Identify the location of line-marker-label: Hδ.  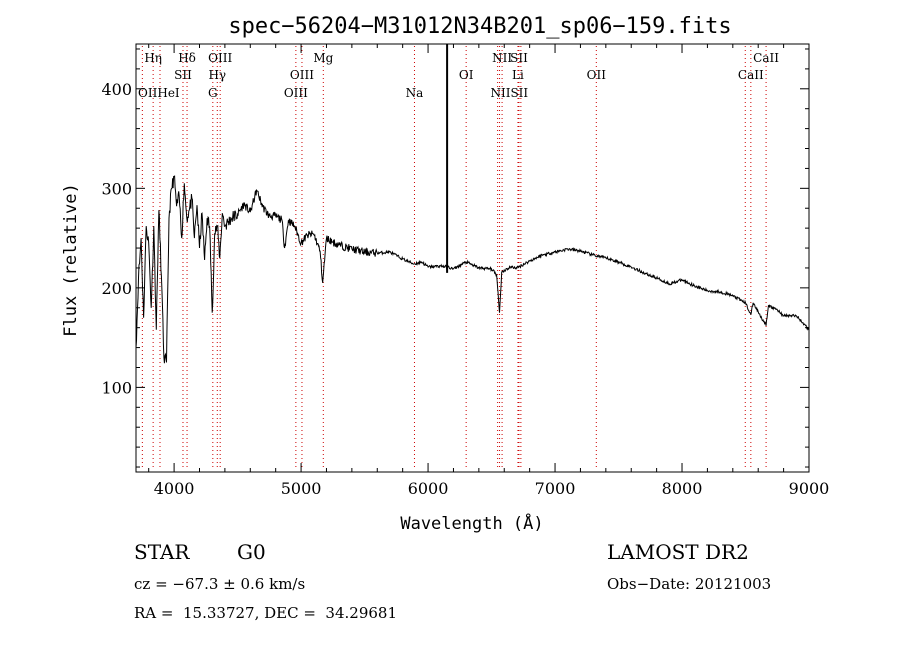
(187, 58).